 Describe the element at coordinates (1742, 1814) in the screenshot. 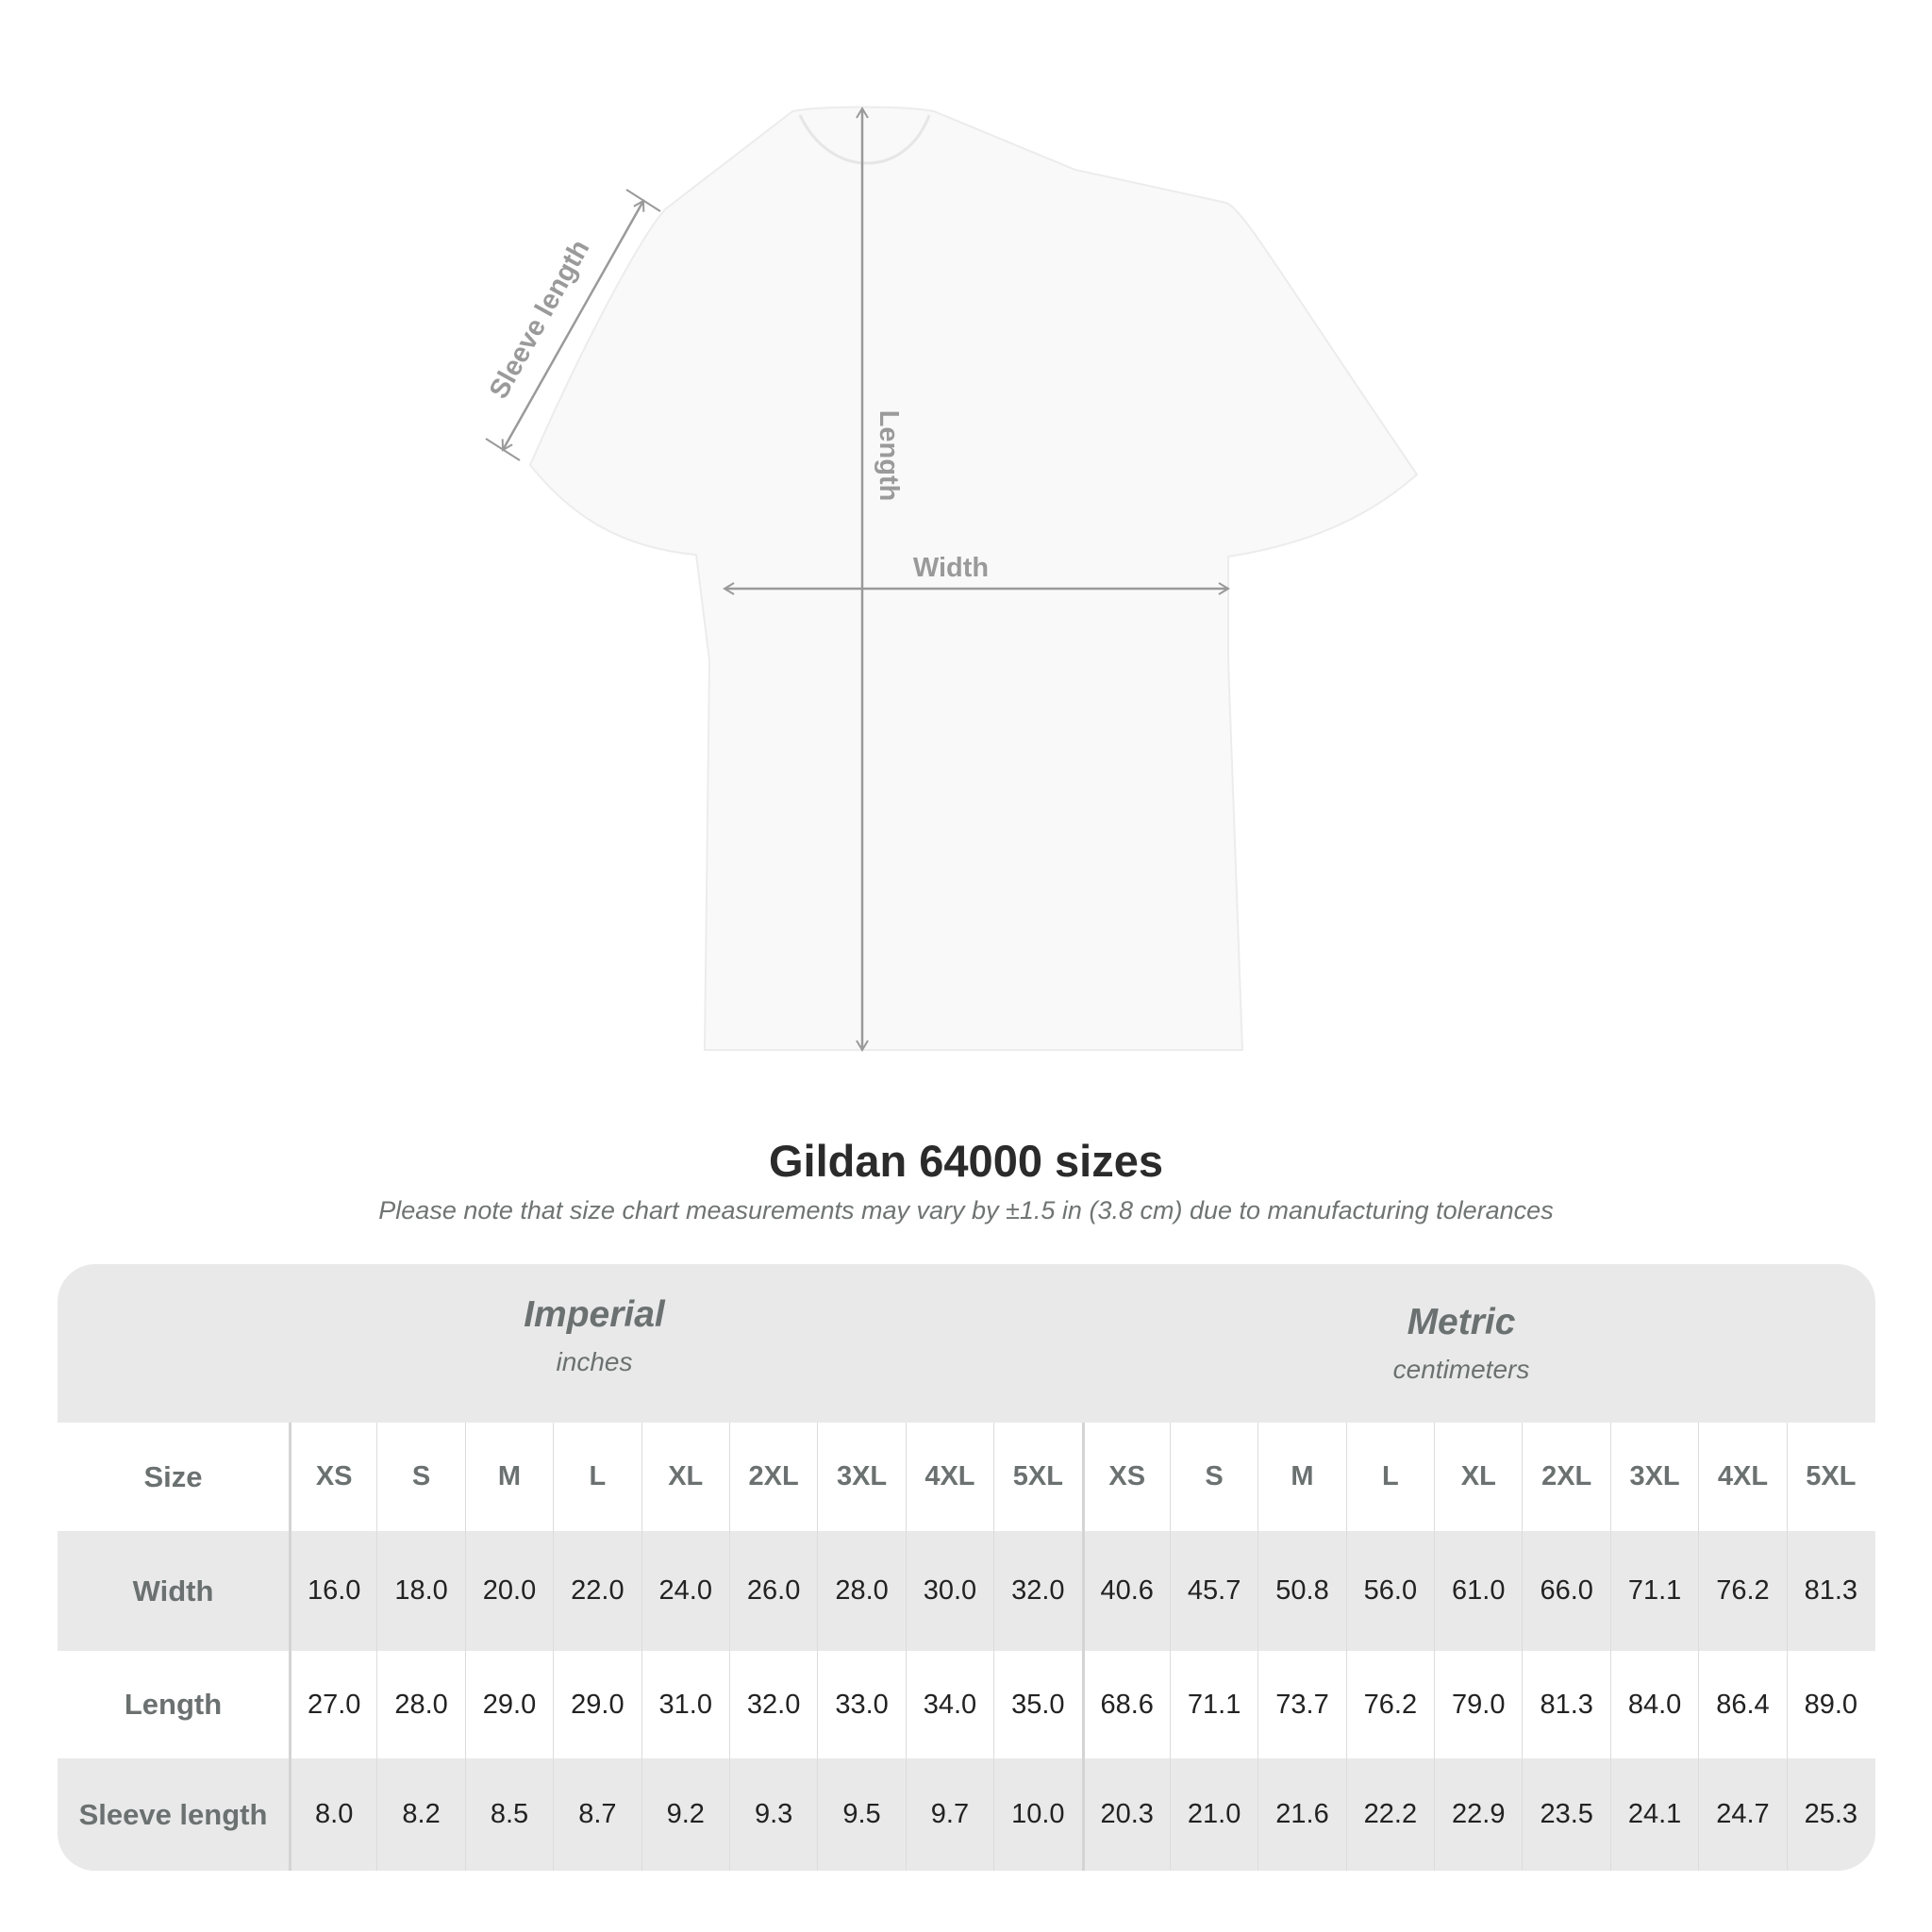

I see `value-cell-metric: 24.7` at that location.